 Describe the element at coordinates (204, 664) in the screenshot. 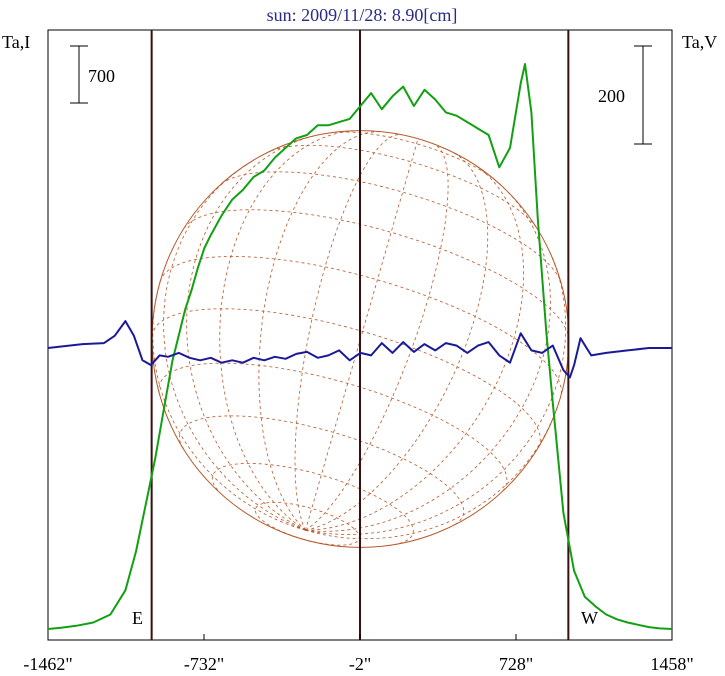

I see `x-tick-label: -732"` at that location.